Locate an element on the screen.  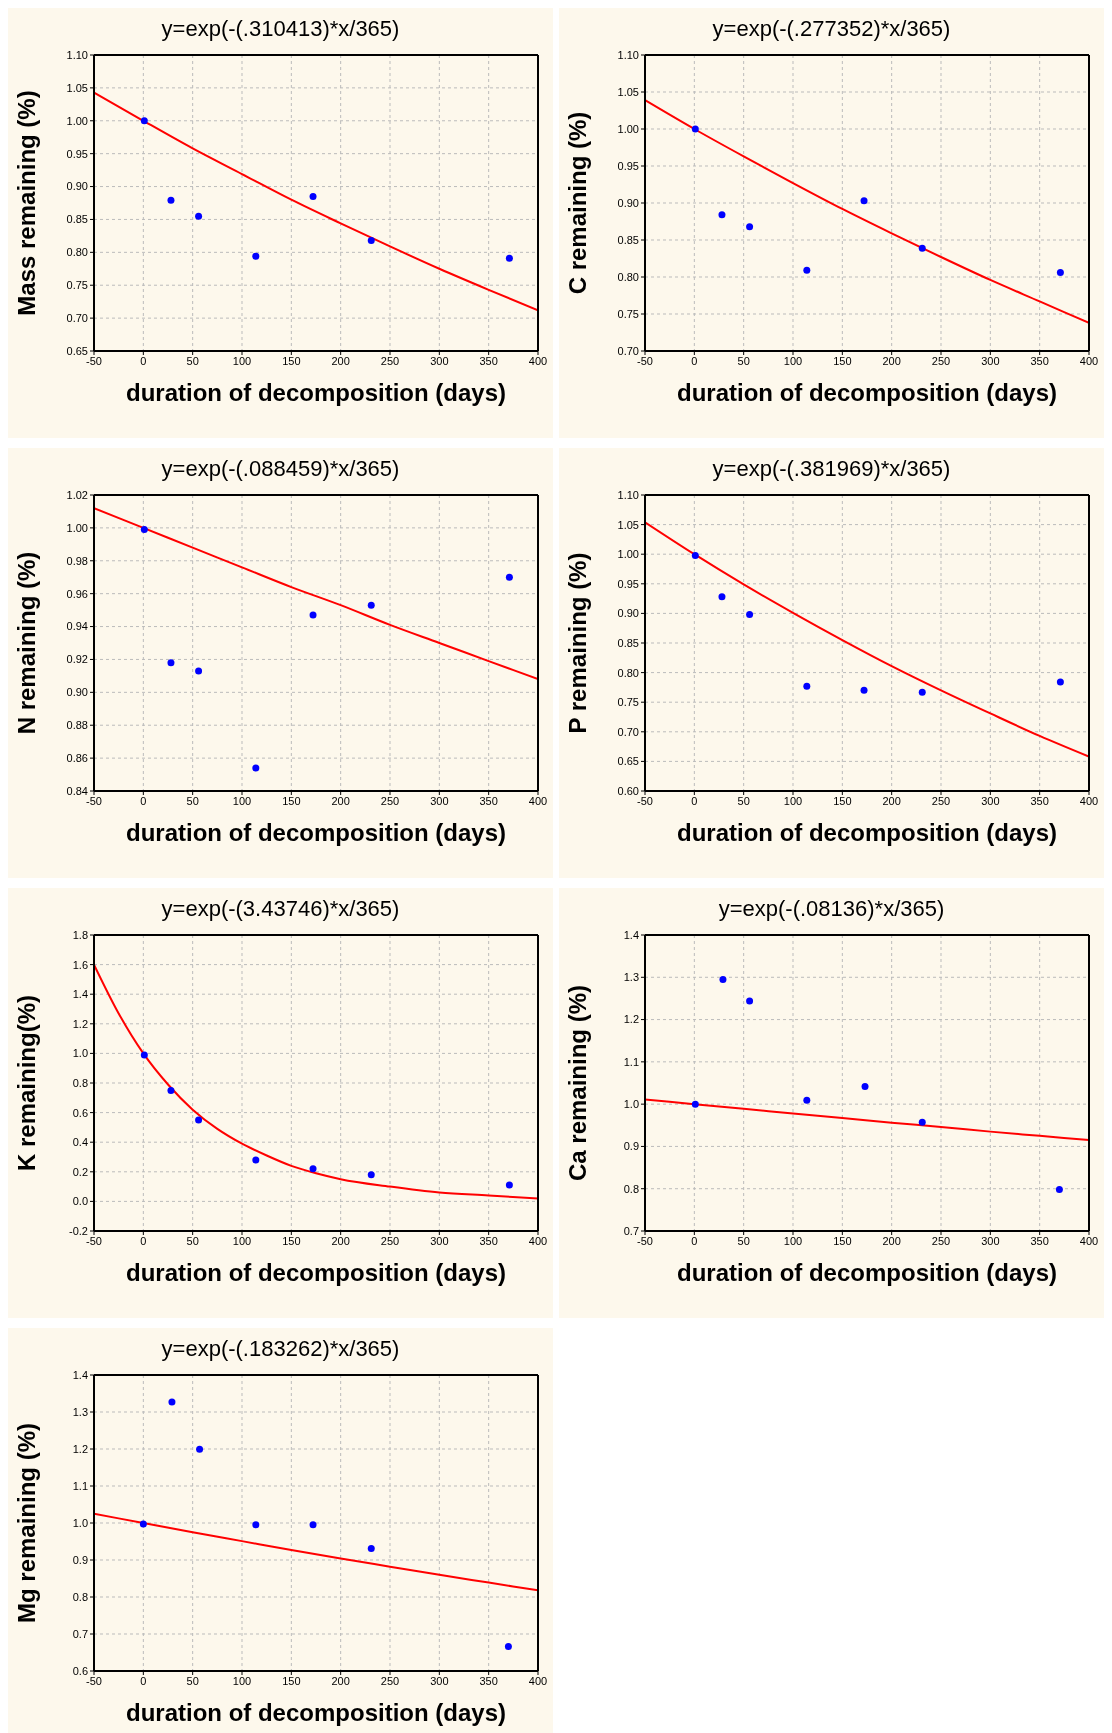
y-tick-label: 0.65 is located at coordinates (628, 761).